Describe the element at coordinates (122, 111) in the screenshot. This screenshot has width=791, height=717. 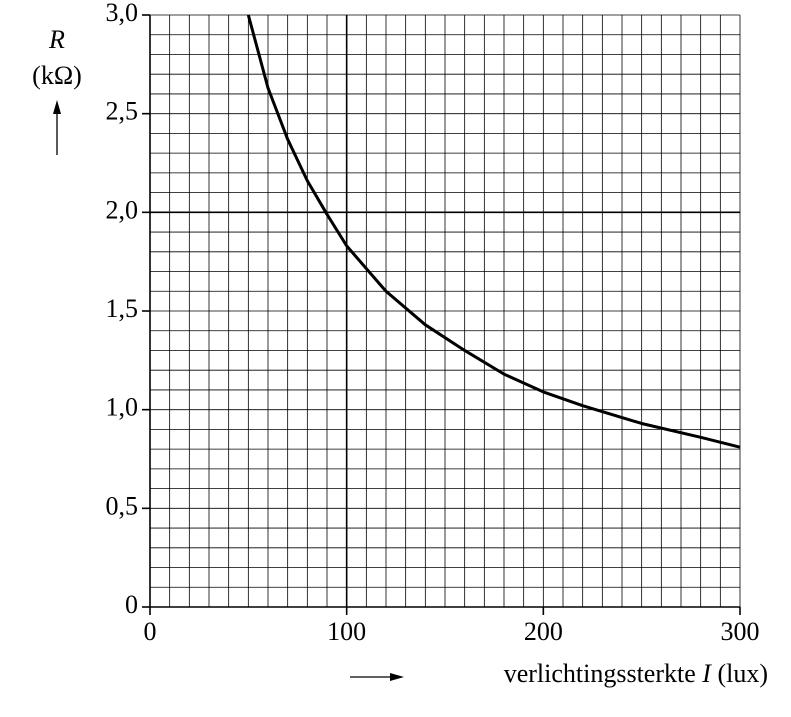
I see `y-tick-label: 2,5` at that location.